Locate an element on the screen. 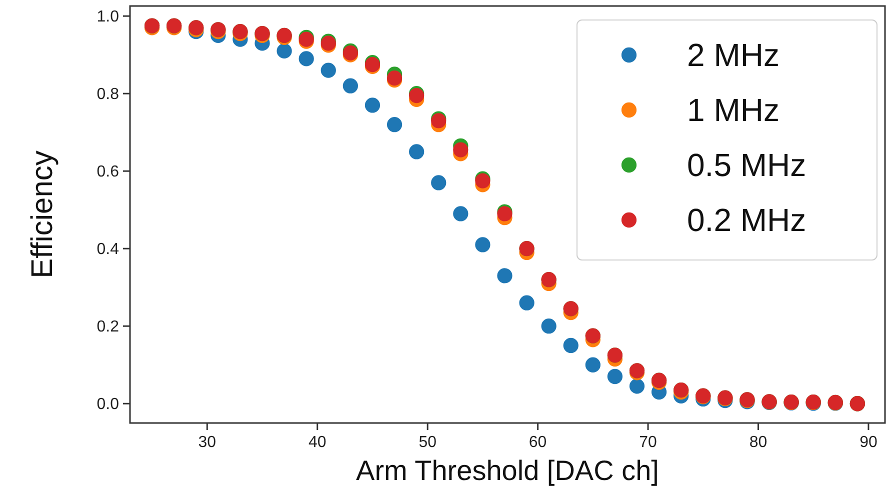 This screenshot has width=894, height=492. x-tick-label: 40 is located at coordinates (317, 442).